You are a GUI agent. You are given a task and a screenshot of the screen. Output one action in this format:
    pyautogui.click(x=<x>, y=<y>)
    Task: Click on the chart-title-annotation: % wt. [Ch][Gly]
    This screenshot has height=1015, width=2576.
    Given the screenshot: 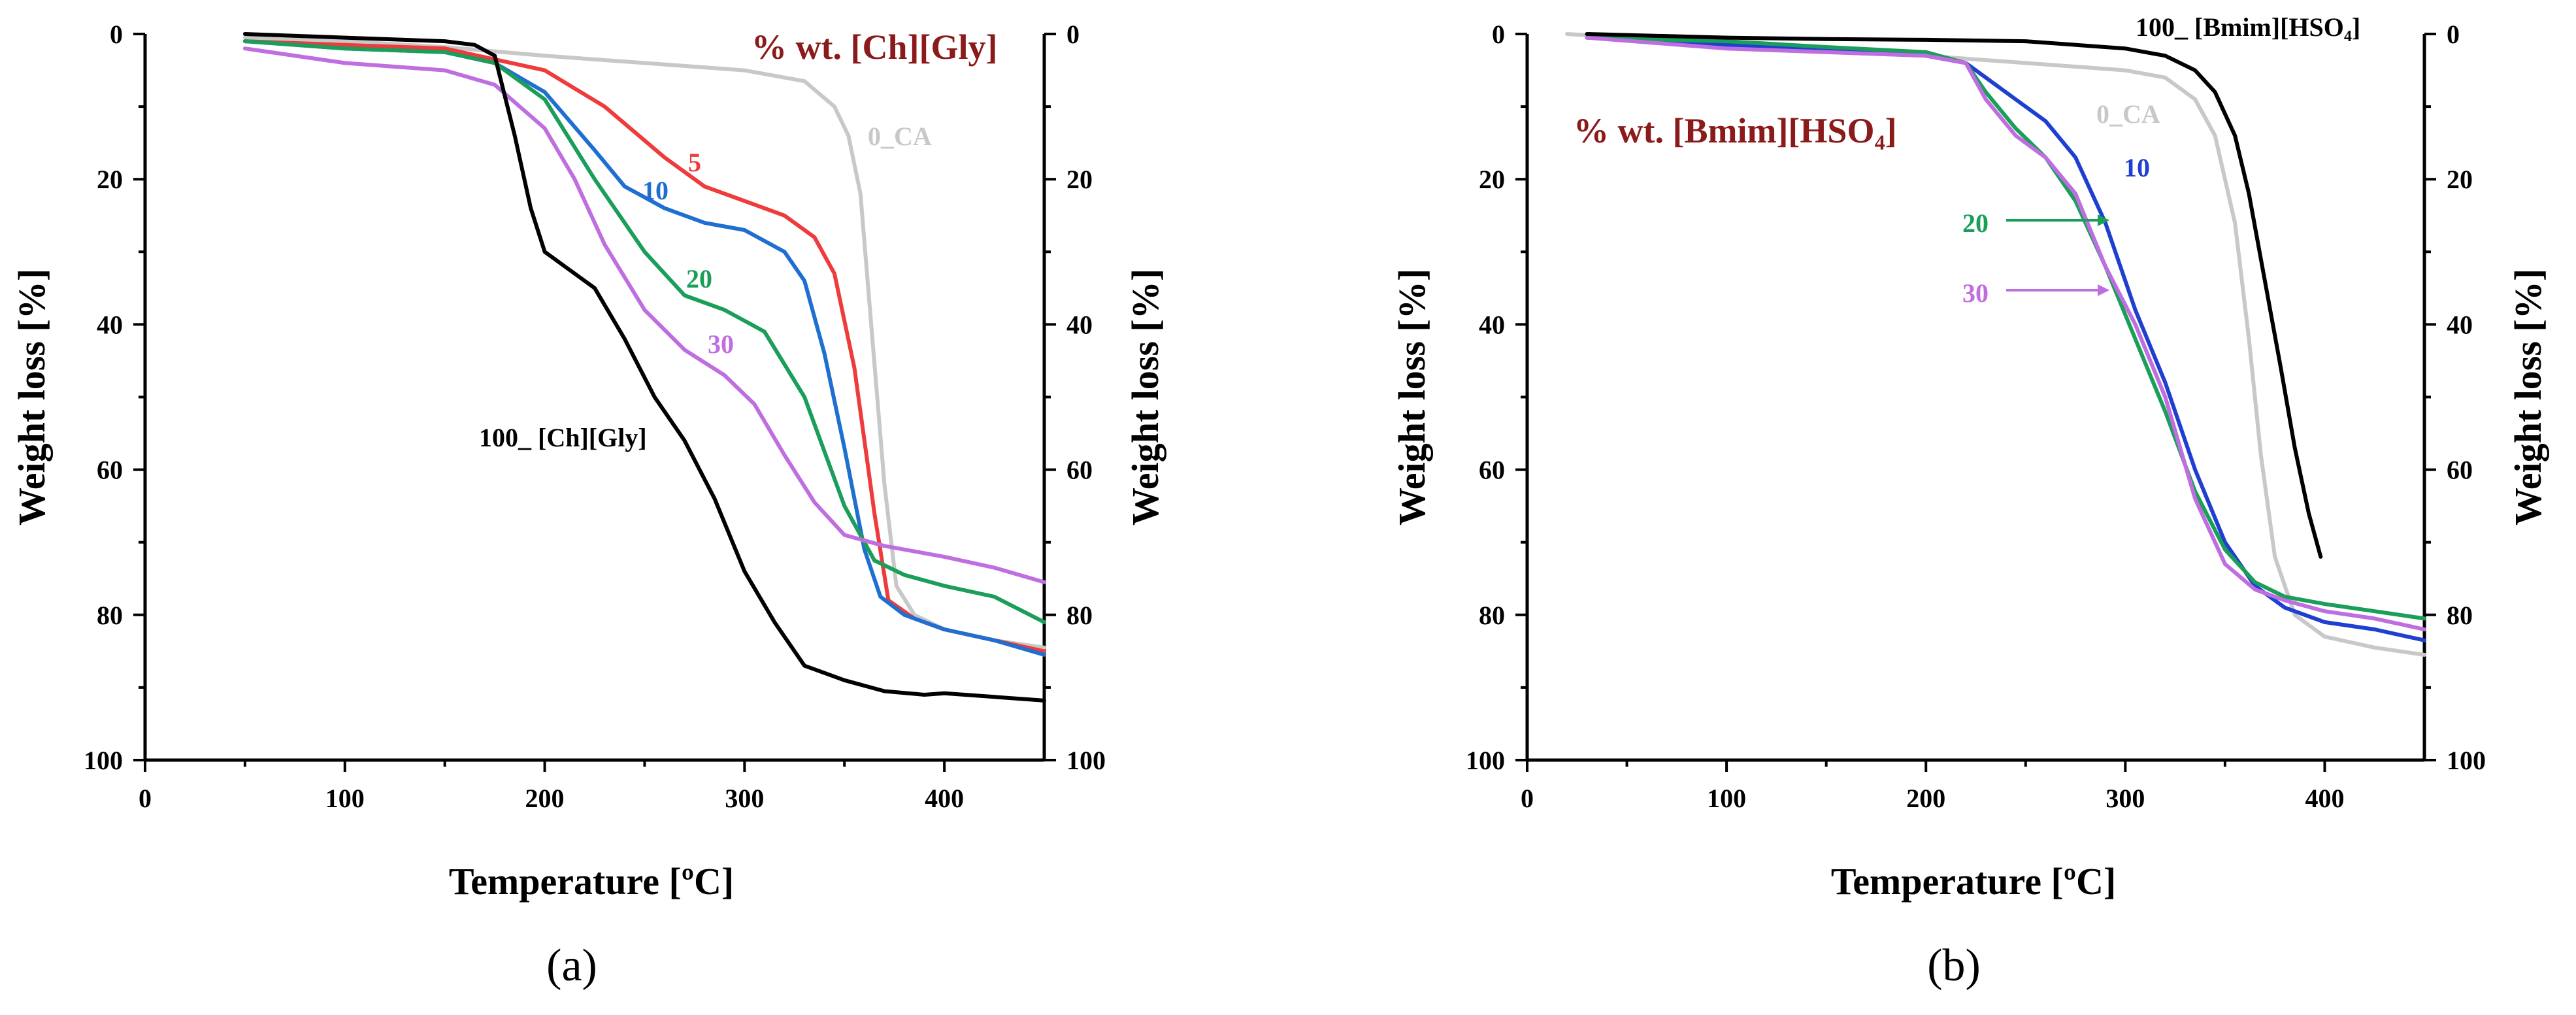 What is the action you would take?
    pyautogui.click(x=874, y=47)
    